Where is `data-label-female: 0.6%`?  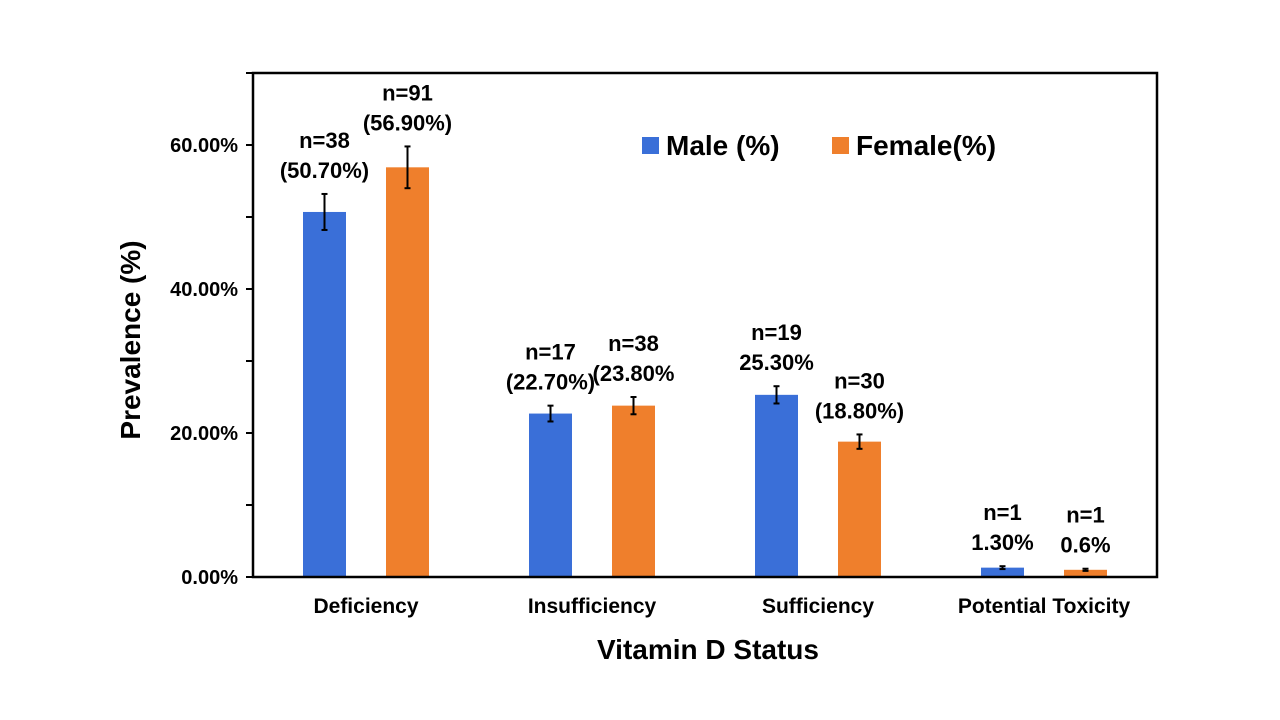 data-label-female: 0.6% is located at coordinates (1085, 545).